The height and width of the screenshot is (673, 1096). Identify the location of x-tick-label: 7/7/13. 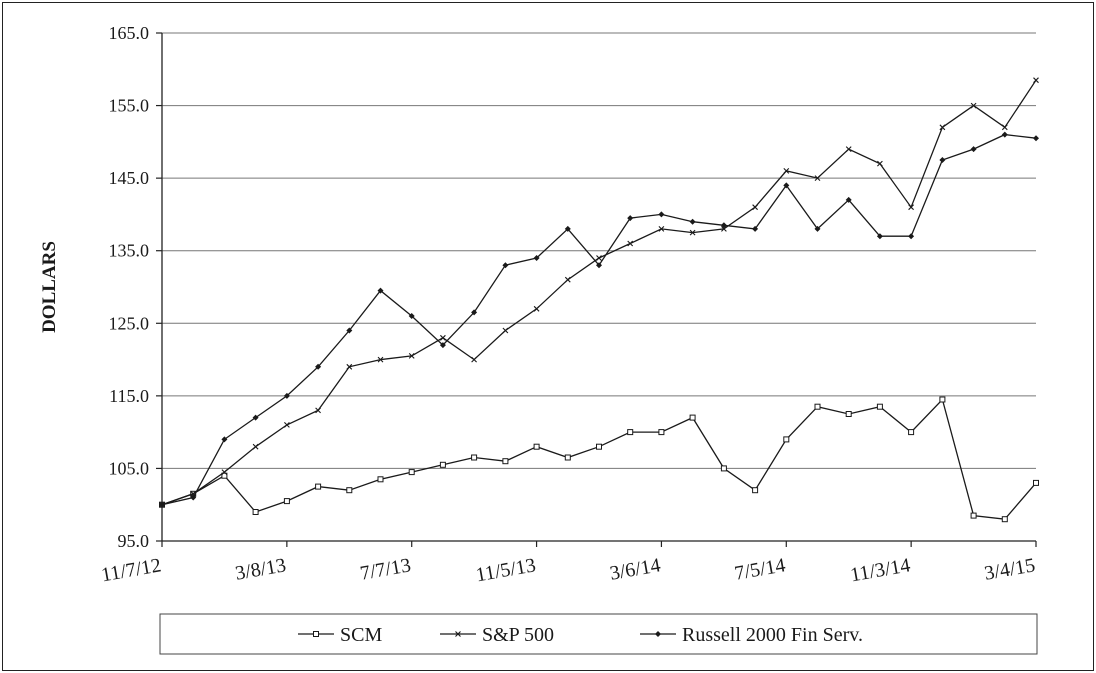
(385, 569).